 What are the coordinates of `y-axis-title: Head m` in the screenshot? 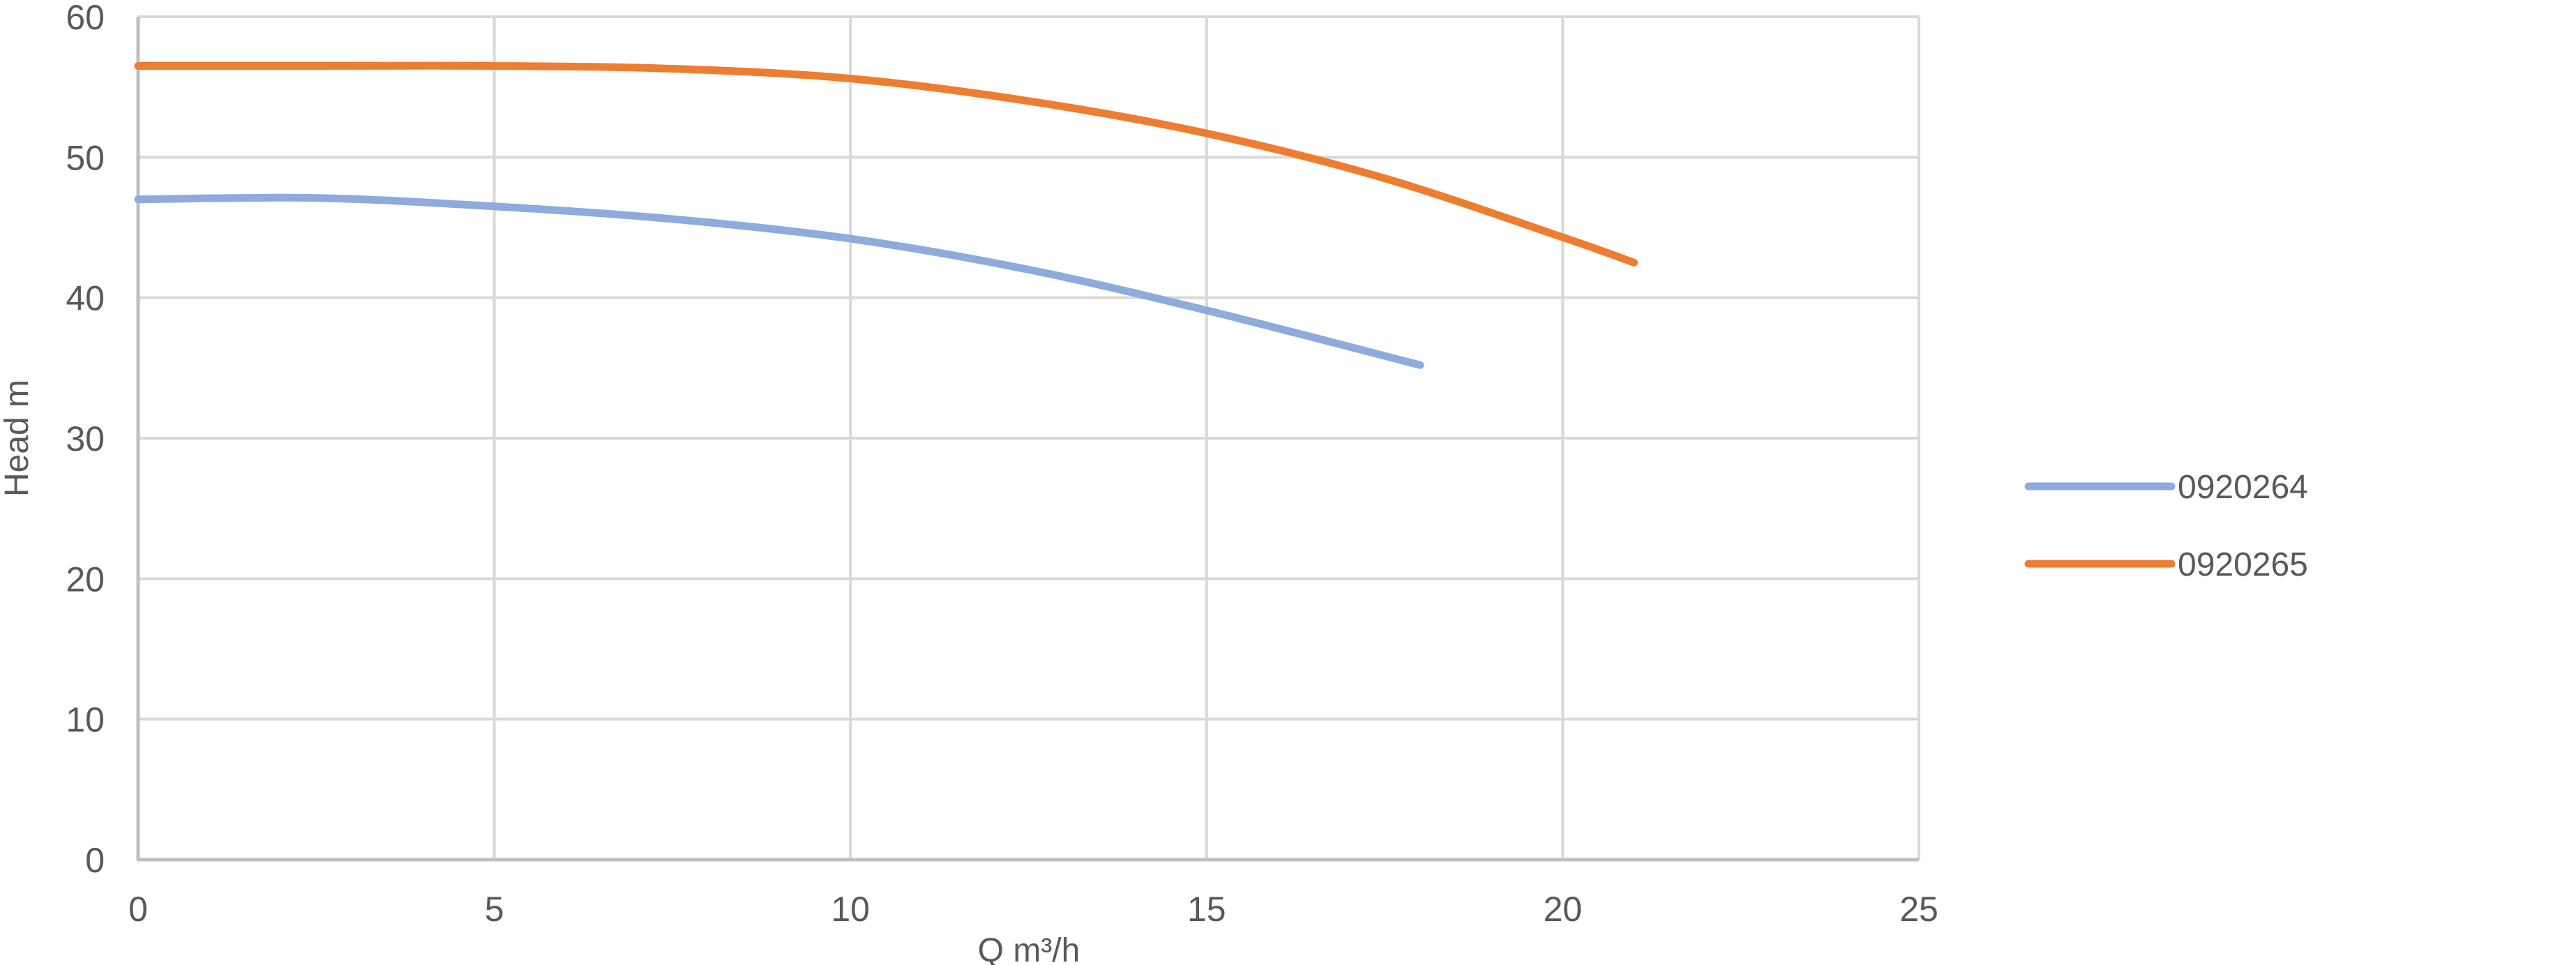 It's located at (18, 438).